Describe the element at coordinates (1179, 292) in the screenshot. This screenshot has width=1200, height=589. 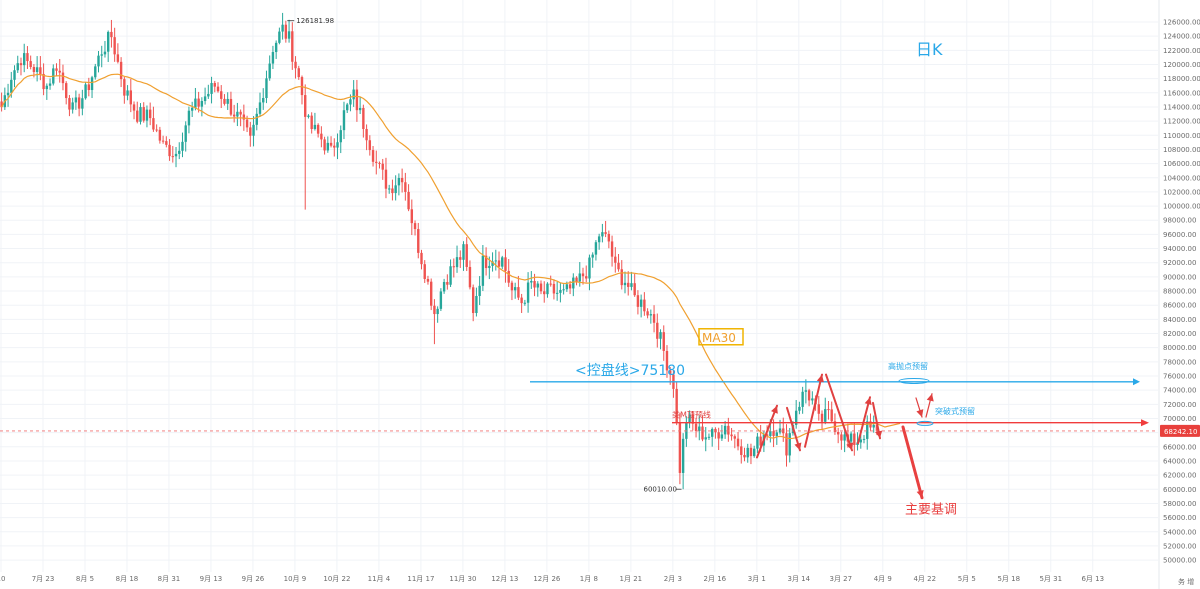
I see `y-tick-label: 88000.00` at that location.